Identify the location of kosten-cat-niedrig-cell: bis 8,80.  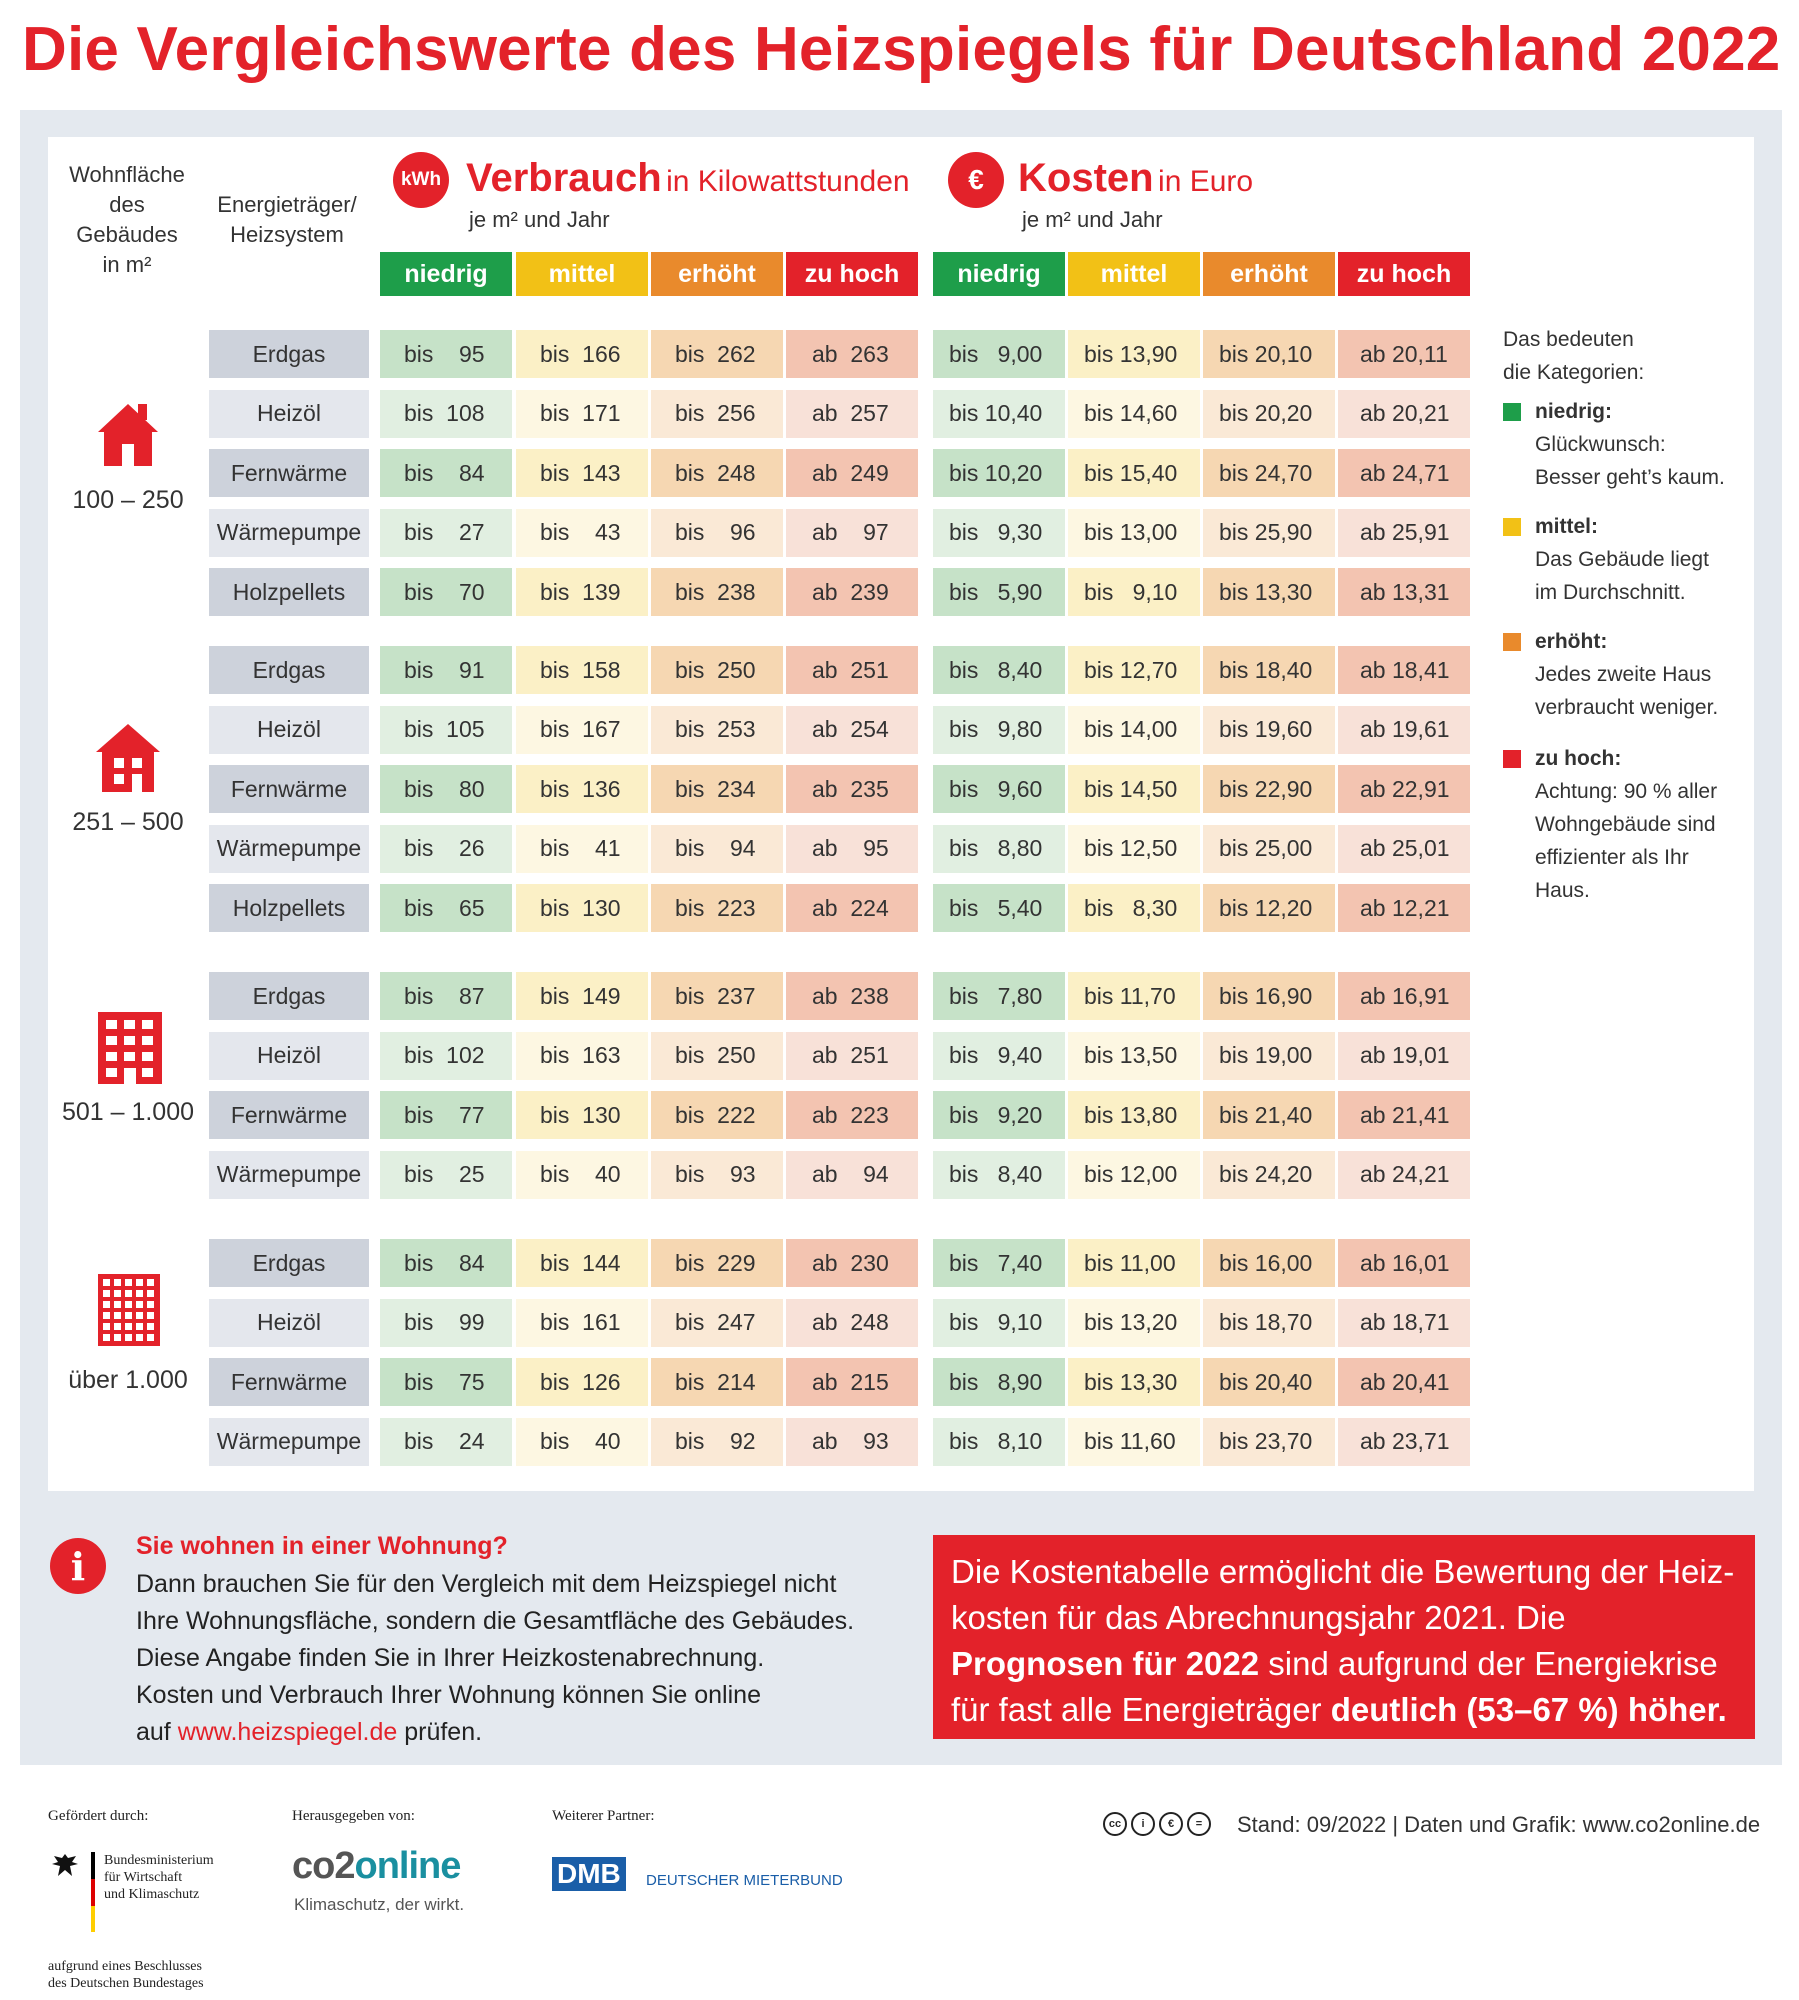
(999, 848).